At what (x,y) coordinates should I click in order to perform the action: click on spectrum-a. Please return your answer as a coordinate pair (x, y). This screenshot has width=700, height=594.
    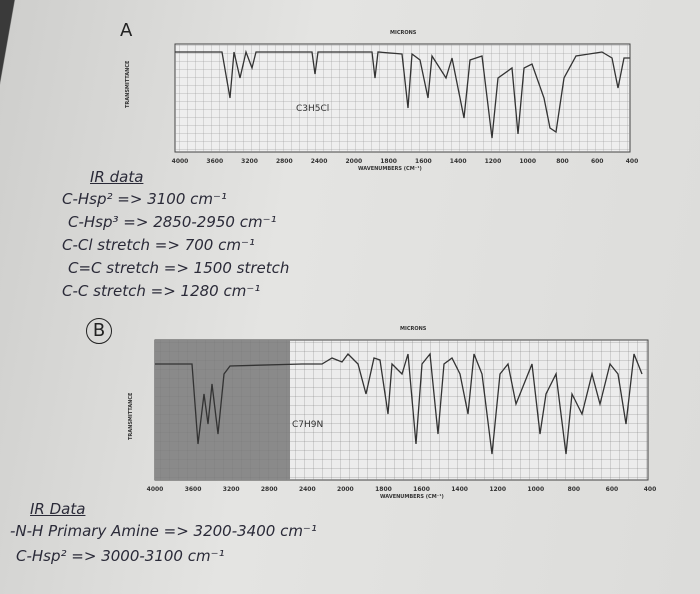
    Looking at the image, I should click on (402, 98).